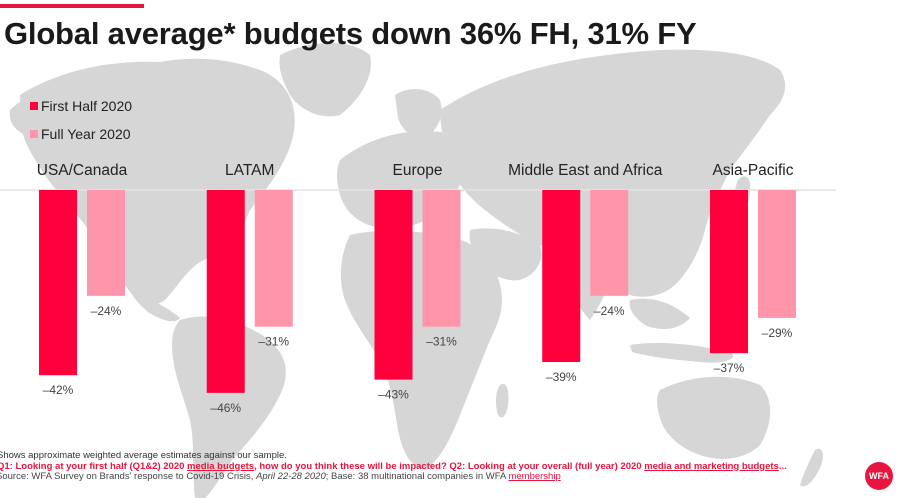 The image size is (899, 498). Describe the element at coordinates (714, 417) in the screenshot. I see `map-australia` at that location.